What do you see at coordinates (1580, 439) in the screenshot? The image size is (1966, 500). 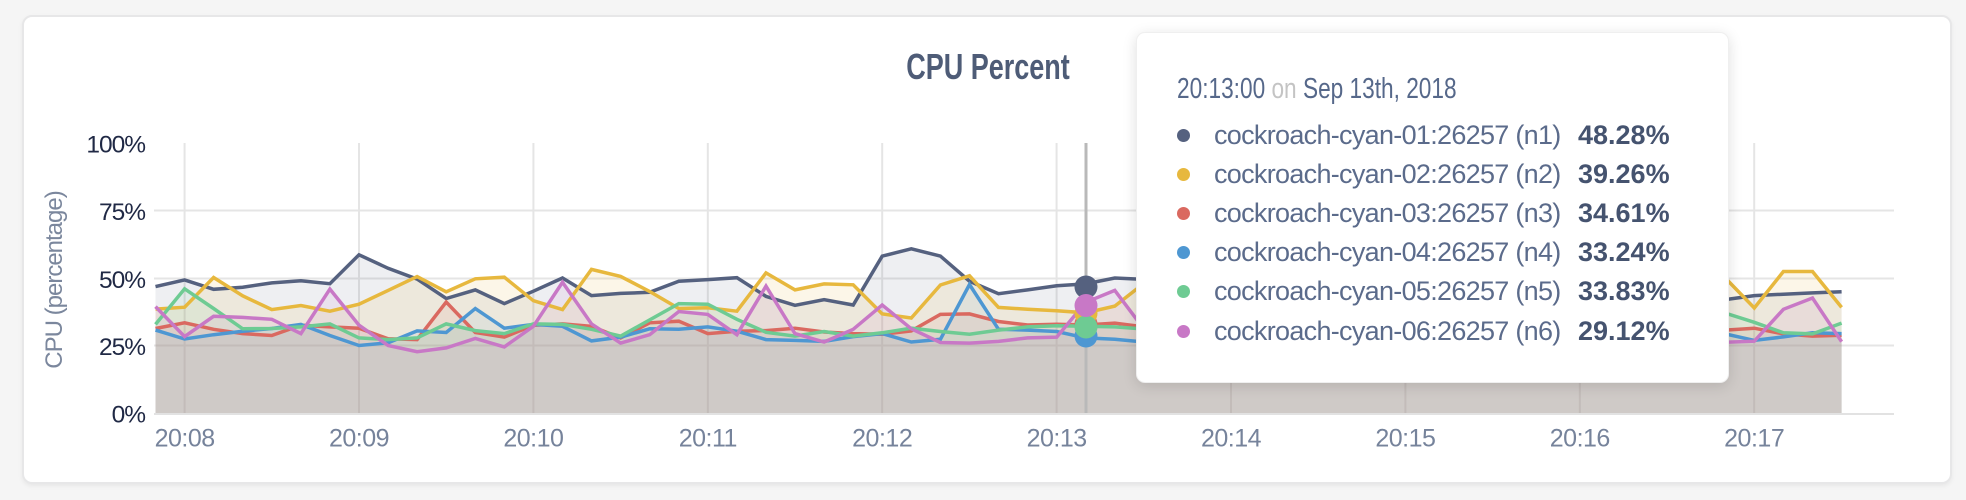 I see `svg-text: 20:16` at bounding box center [1580, 439].